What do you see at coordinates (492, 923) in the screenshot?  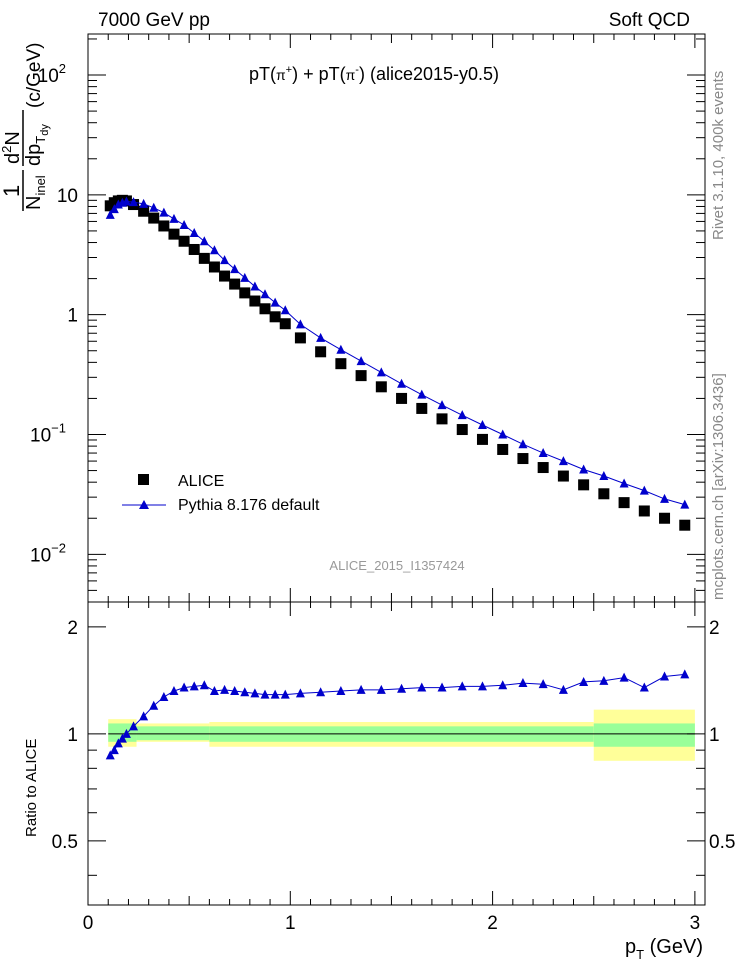 I see `xtick-label: 2` at bounding box center [492, 923].